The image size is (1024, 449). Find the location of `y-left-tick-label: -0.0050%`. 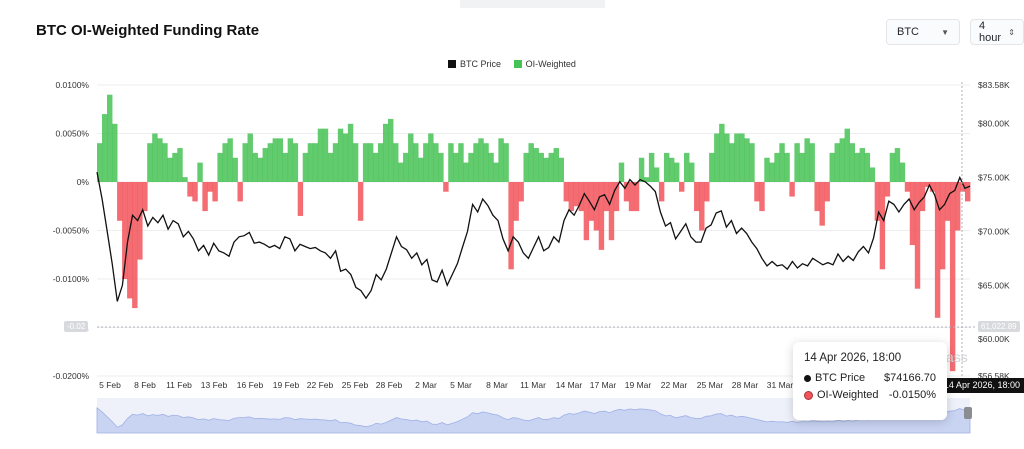

y-left-tick-label: -0.0050% is located at coordinates (71, 231).